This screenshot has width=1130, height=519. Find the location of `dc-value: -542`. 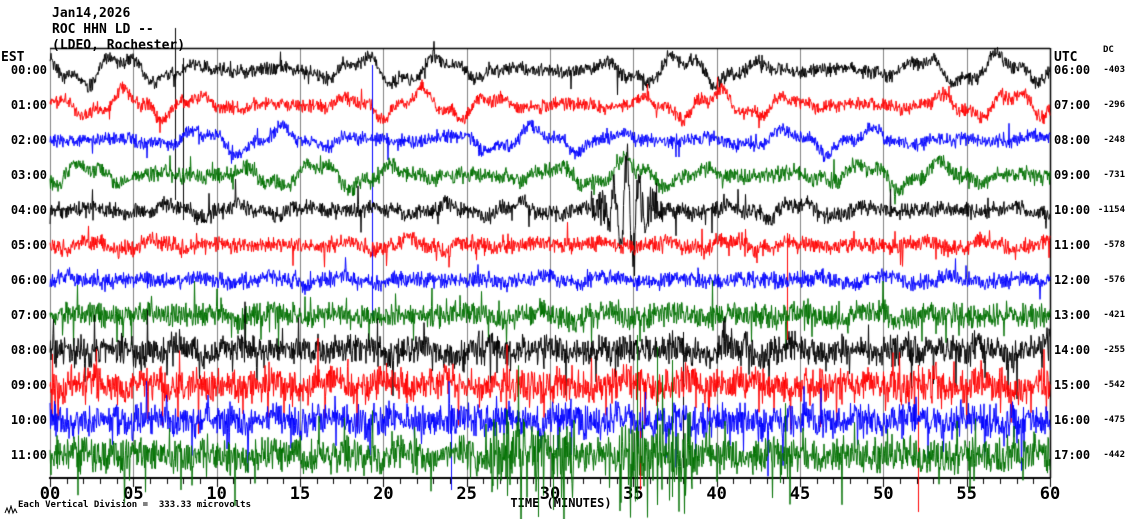

dc-value: -542 is located at coordinates (1114, 385).